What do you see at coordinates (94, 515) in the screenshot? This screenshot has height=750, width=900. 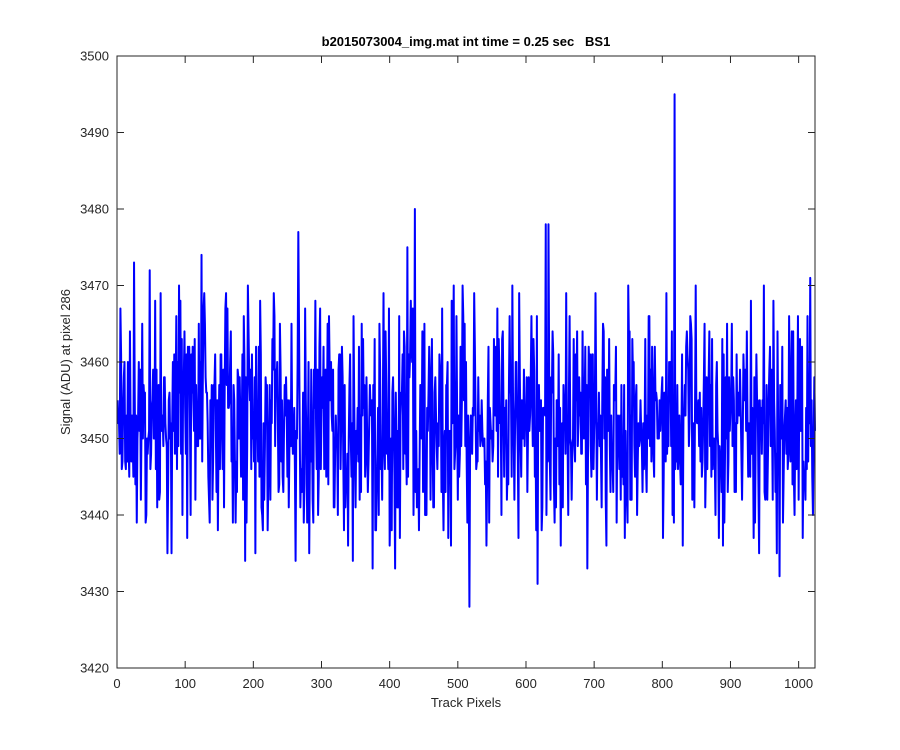 I see `y-tick-label: 3440` at bounding box center [94, 515].